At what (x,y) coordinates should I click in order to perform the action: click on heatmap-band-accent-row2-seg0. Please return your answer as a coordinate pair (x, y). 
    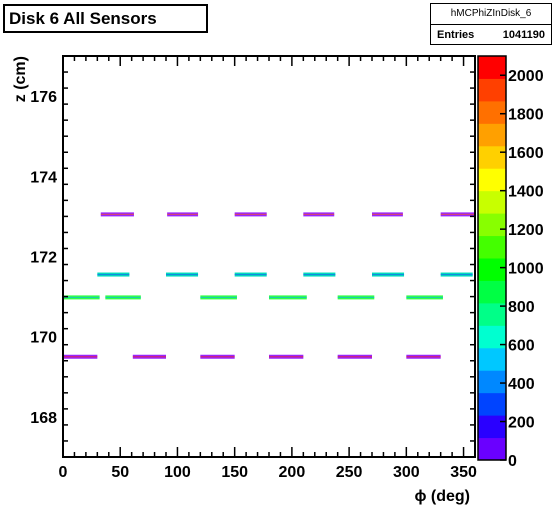
    Looking at the image, I should click on (81, 297).